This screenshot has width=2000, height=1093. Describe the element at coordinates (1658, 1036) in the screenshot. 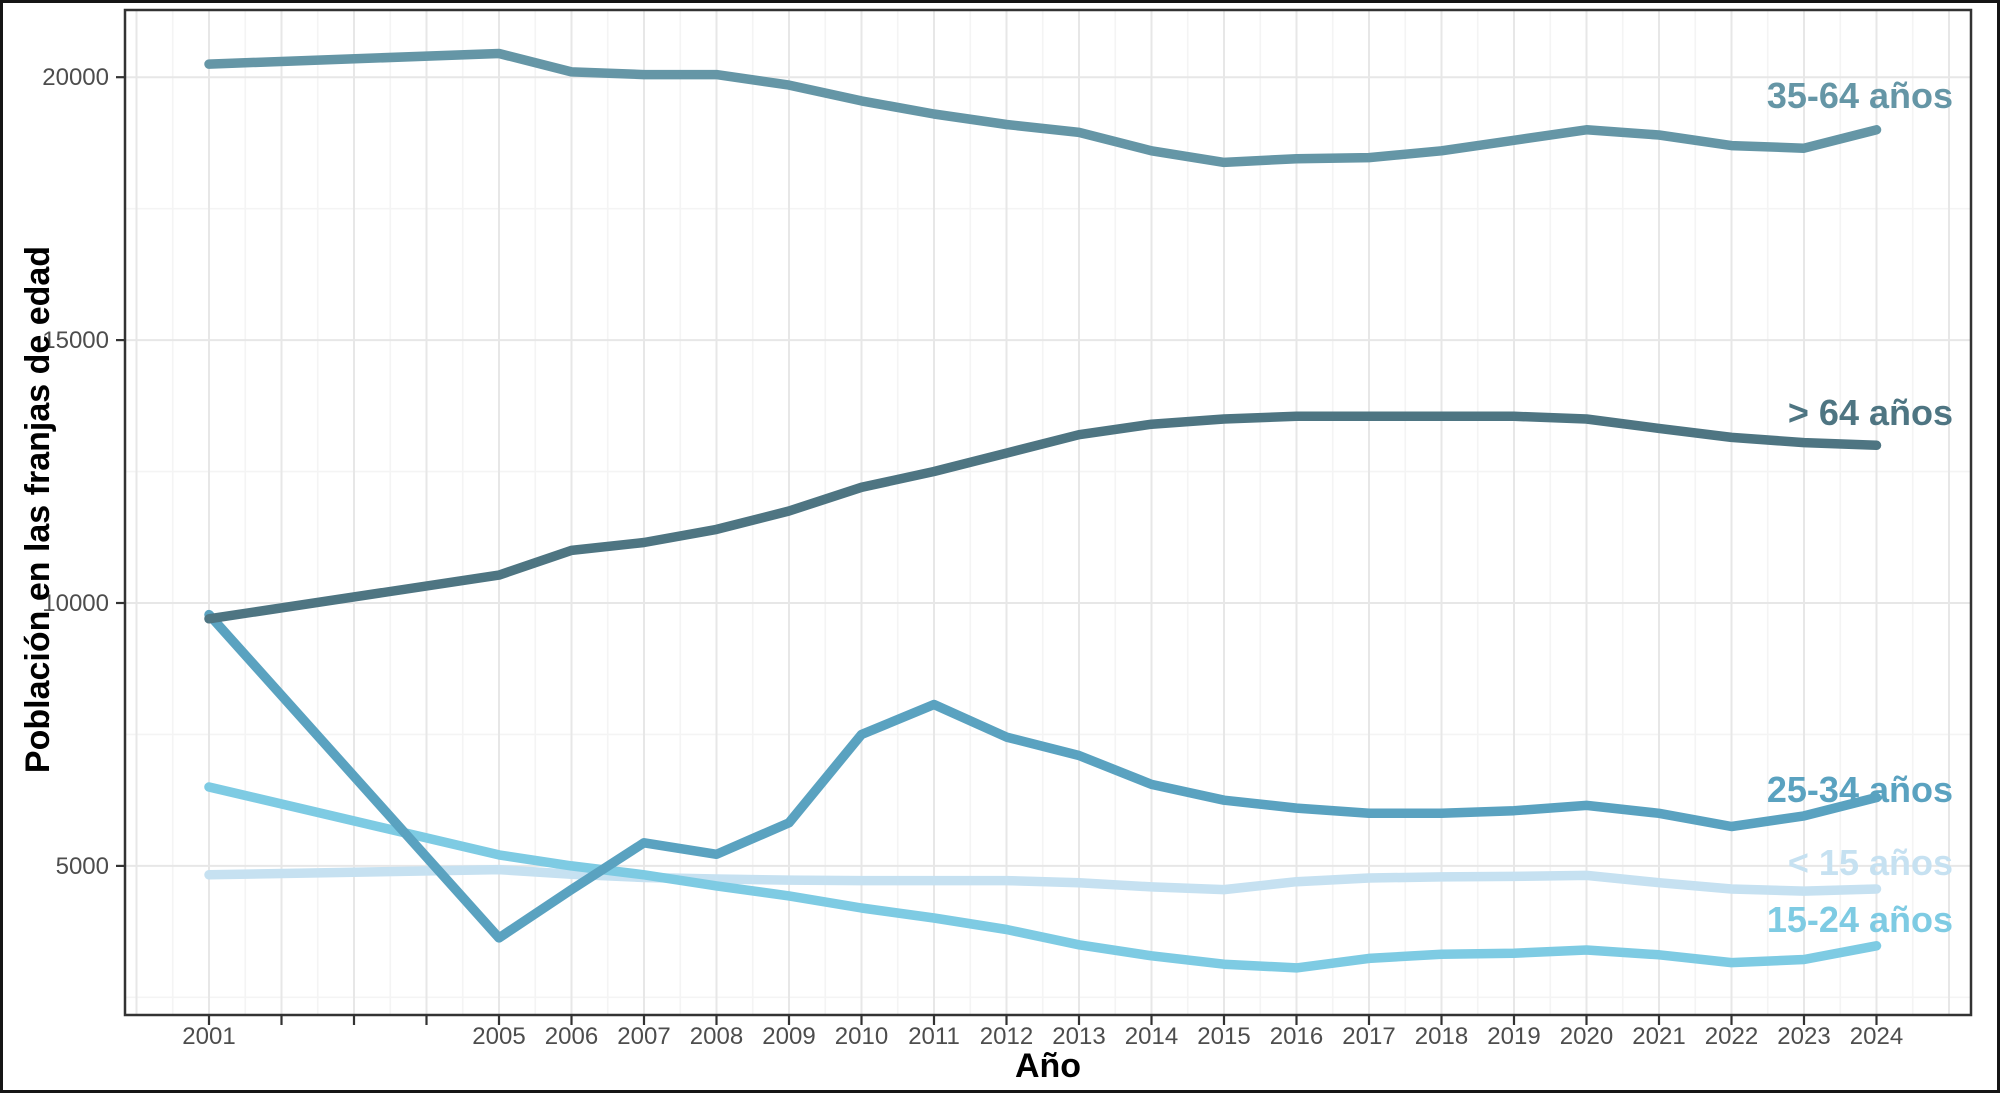

I see `x-tick-label: 2021` at that location.